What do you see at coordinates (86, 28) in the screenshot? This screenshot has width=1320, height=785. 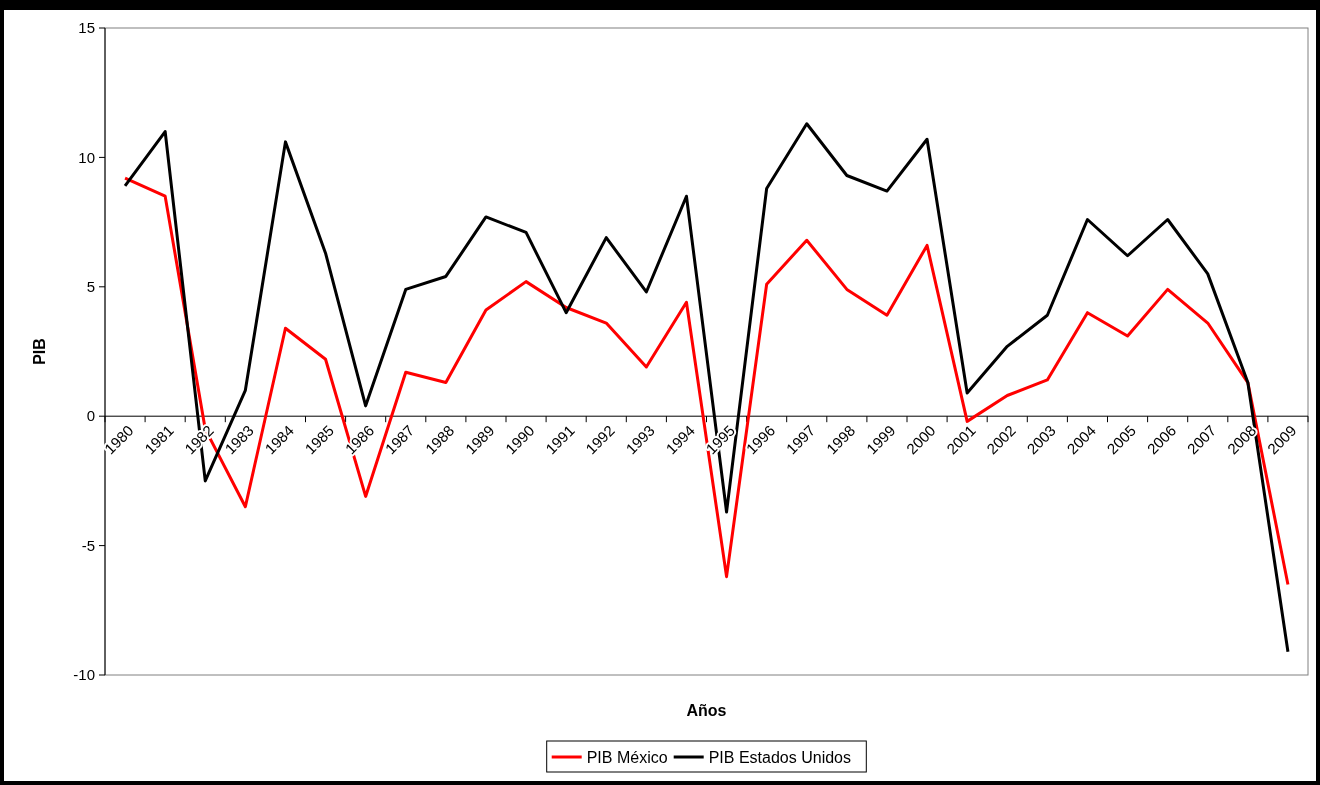 I see `y-tick-label: 15` at bounding box center [86, 28].